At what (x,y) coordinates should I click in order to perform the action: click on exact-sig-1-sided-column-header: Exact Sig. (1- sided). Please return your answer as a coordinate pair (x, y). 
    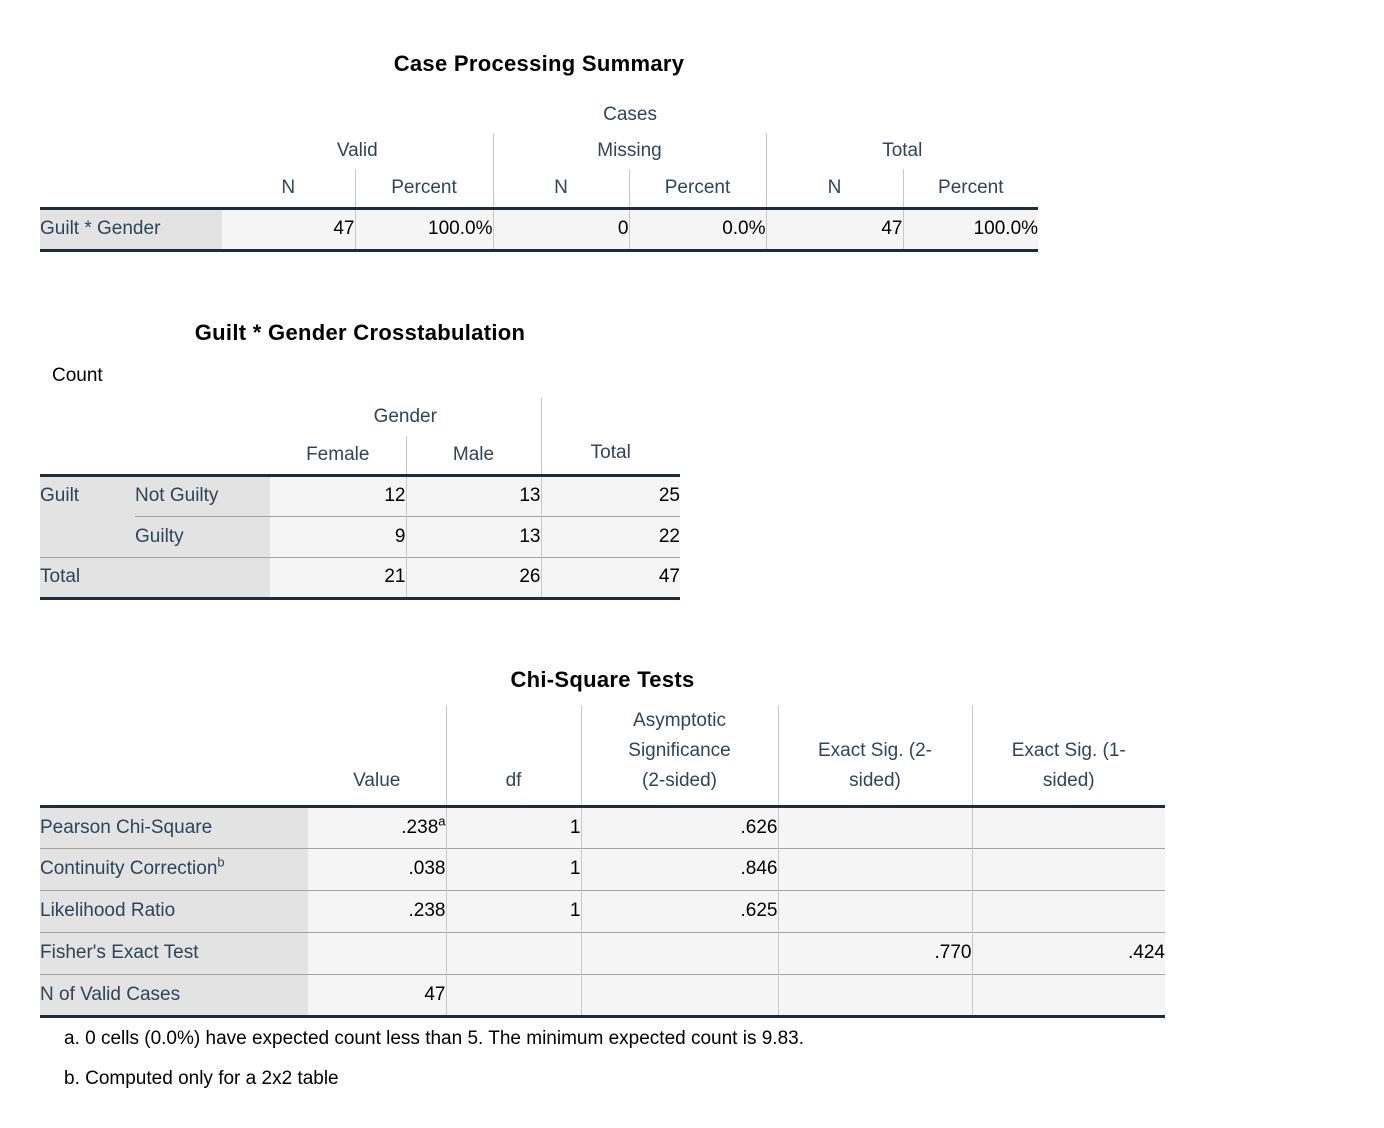
    Looking at the image, I should click on (1068, 755).